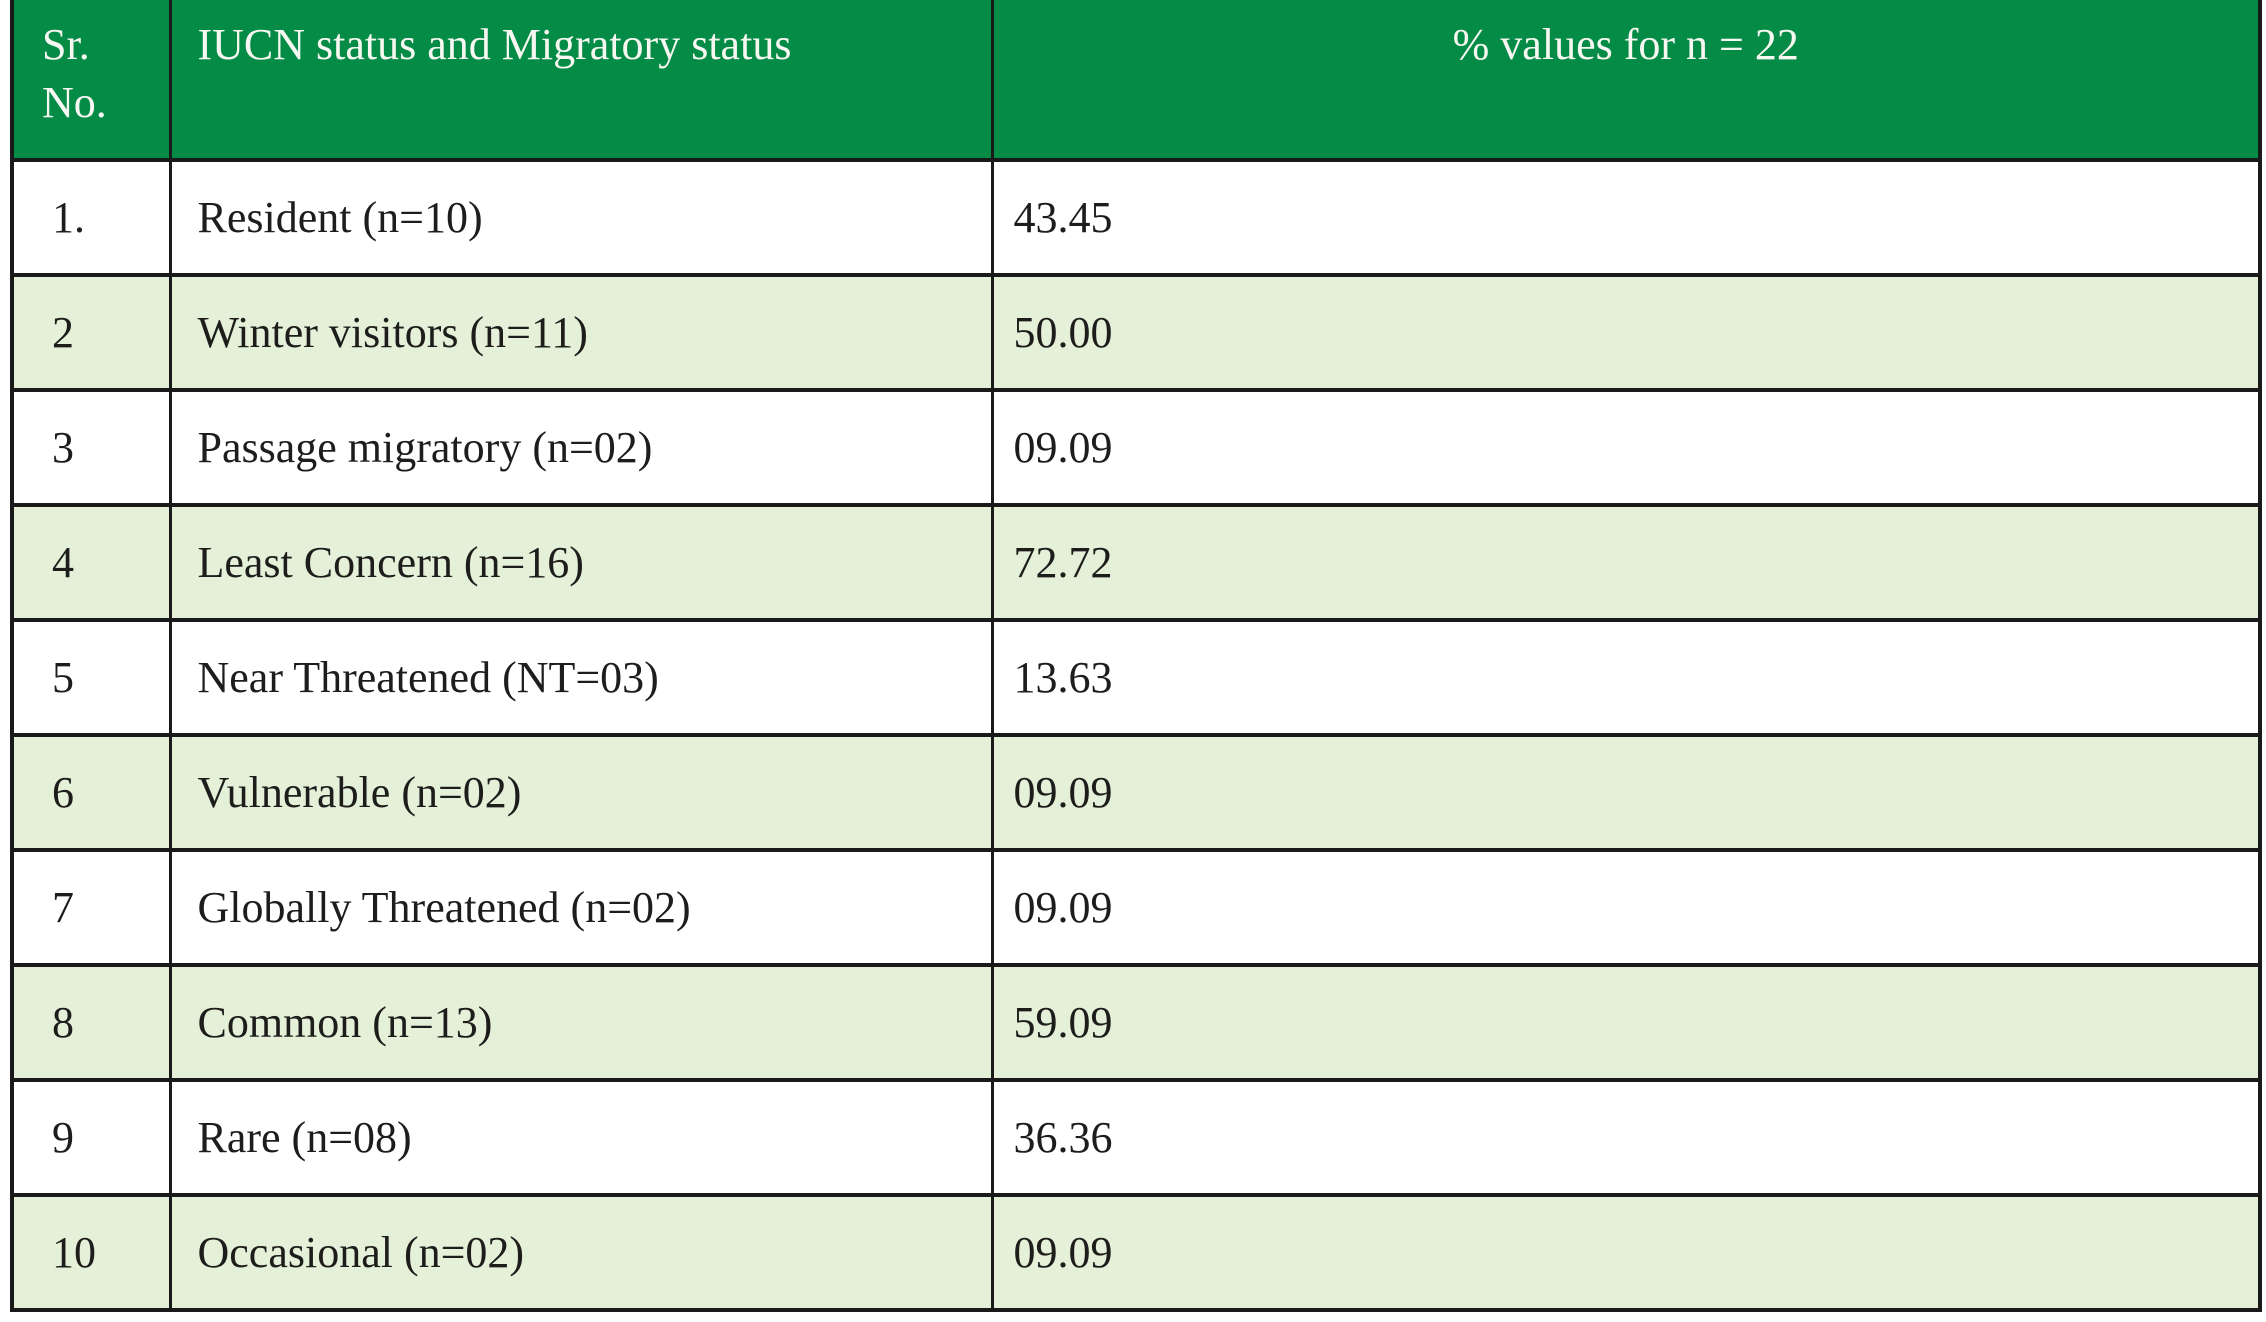 This screenshot has height=1322, width=2266. I want to click on col-header-status: IUCN status and Migratory status, so click(581, 81).